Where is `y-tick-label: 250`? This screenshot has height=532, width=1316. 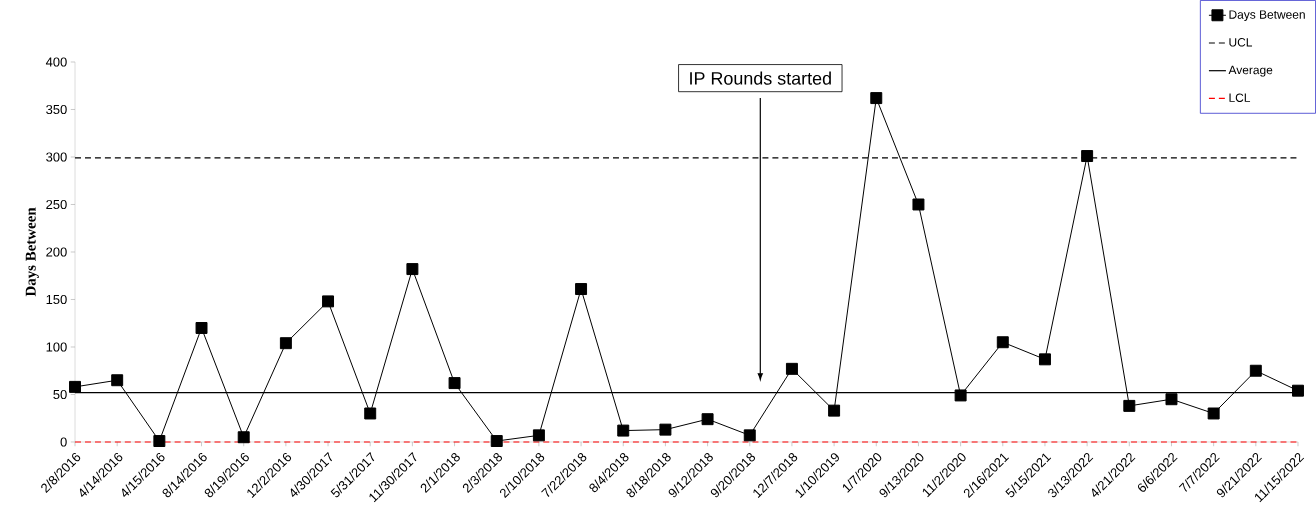 y-tick-label: 250 is located at coordinates (56, 204).